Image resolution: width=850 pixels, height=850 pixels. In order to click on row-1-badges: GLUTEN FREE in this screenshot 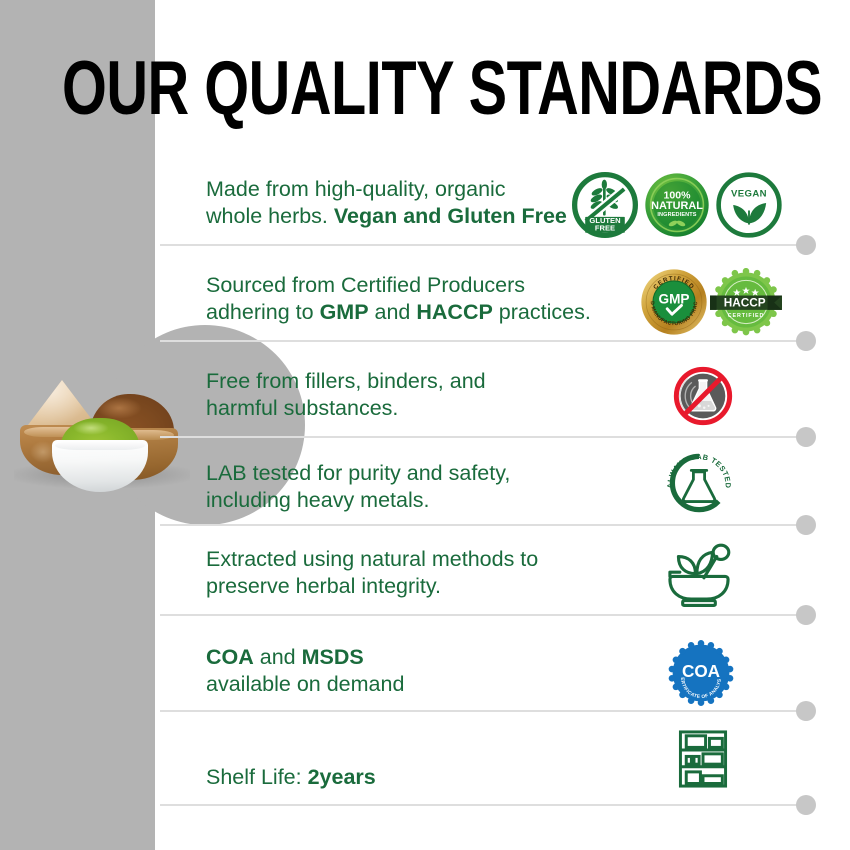, I will do `click(677, 205)`.